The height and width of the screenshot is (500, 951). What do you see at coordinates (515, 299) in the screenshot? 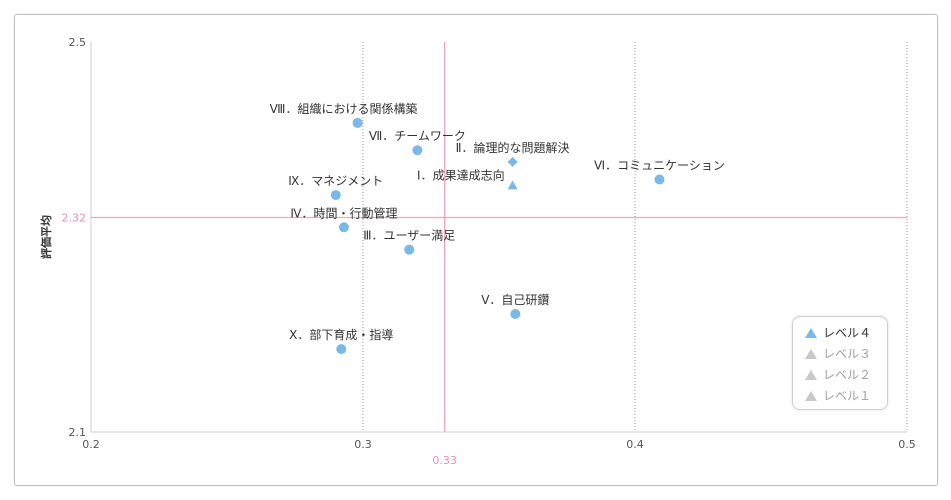
I see `point-label: Ⅴ．自己研鑽` at bounding box center [515, 299].